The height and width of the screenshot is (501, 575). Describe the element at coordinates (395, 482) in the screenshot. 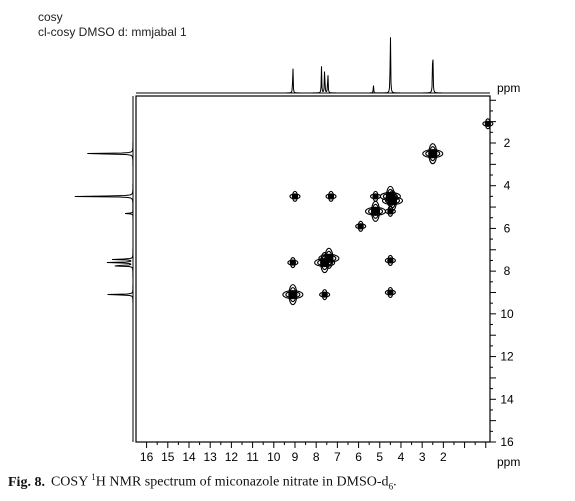

I see `caption-period: .` at that location.